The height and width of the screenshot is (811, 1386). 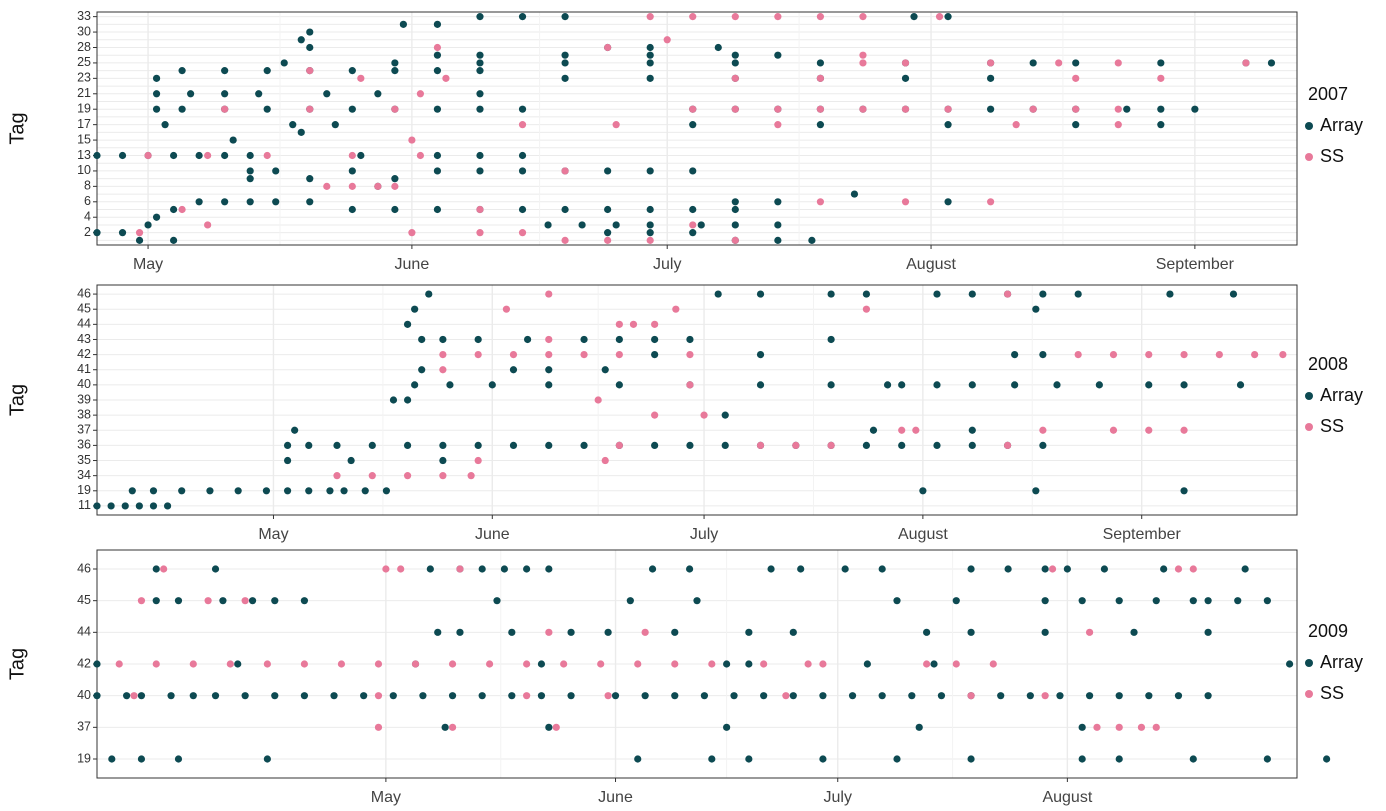 What do you see at coordinates (84, 78) in the screenshot?
I see `y-tick-label: 23` at bounding box center [84, 78].